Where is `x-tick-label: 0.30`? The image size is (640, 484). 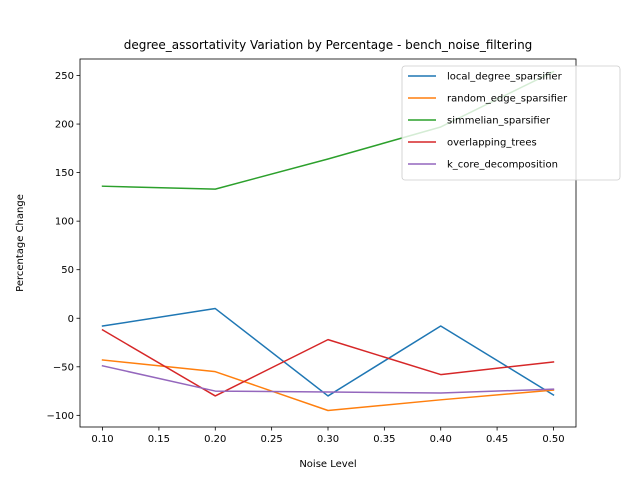
x-tick-label: 0.30 is located at coordinates (328, 439).